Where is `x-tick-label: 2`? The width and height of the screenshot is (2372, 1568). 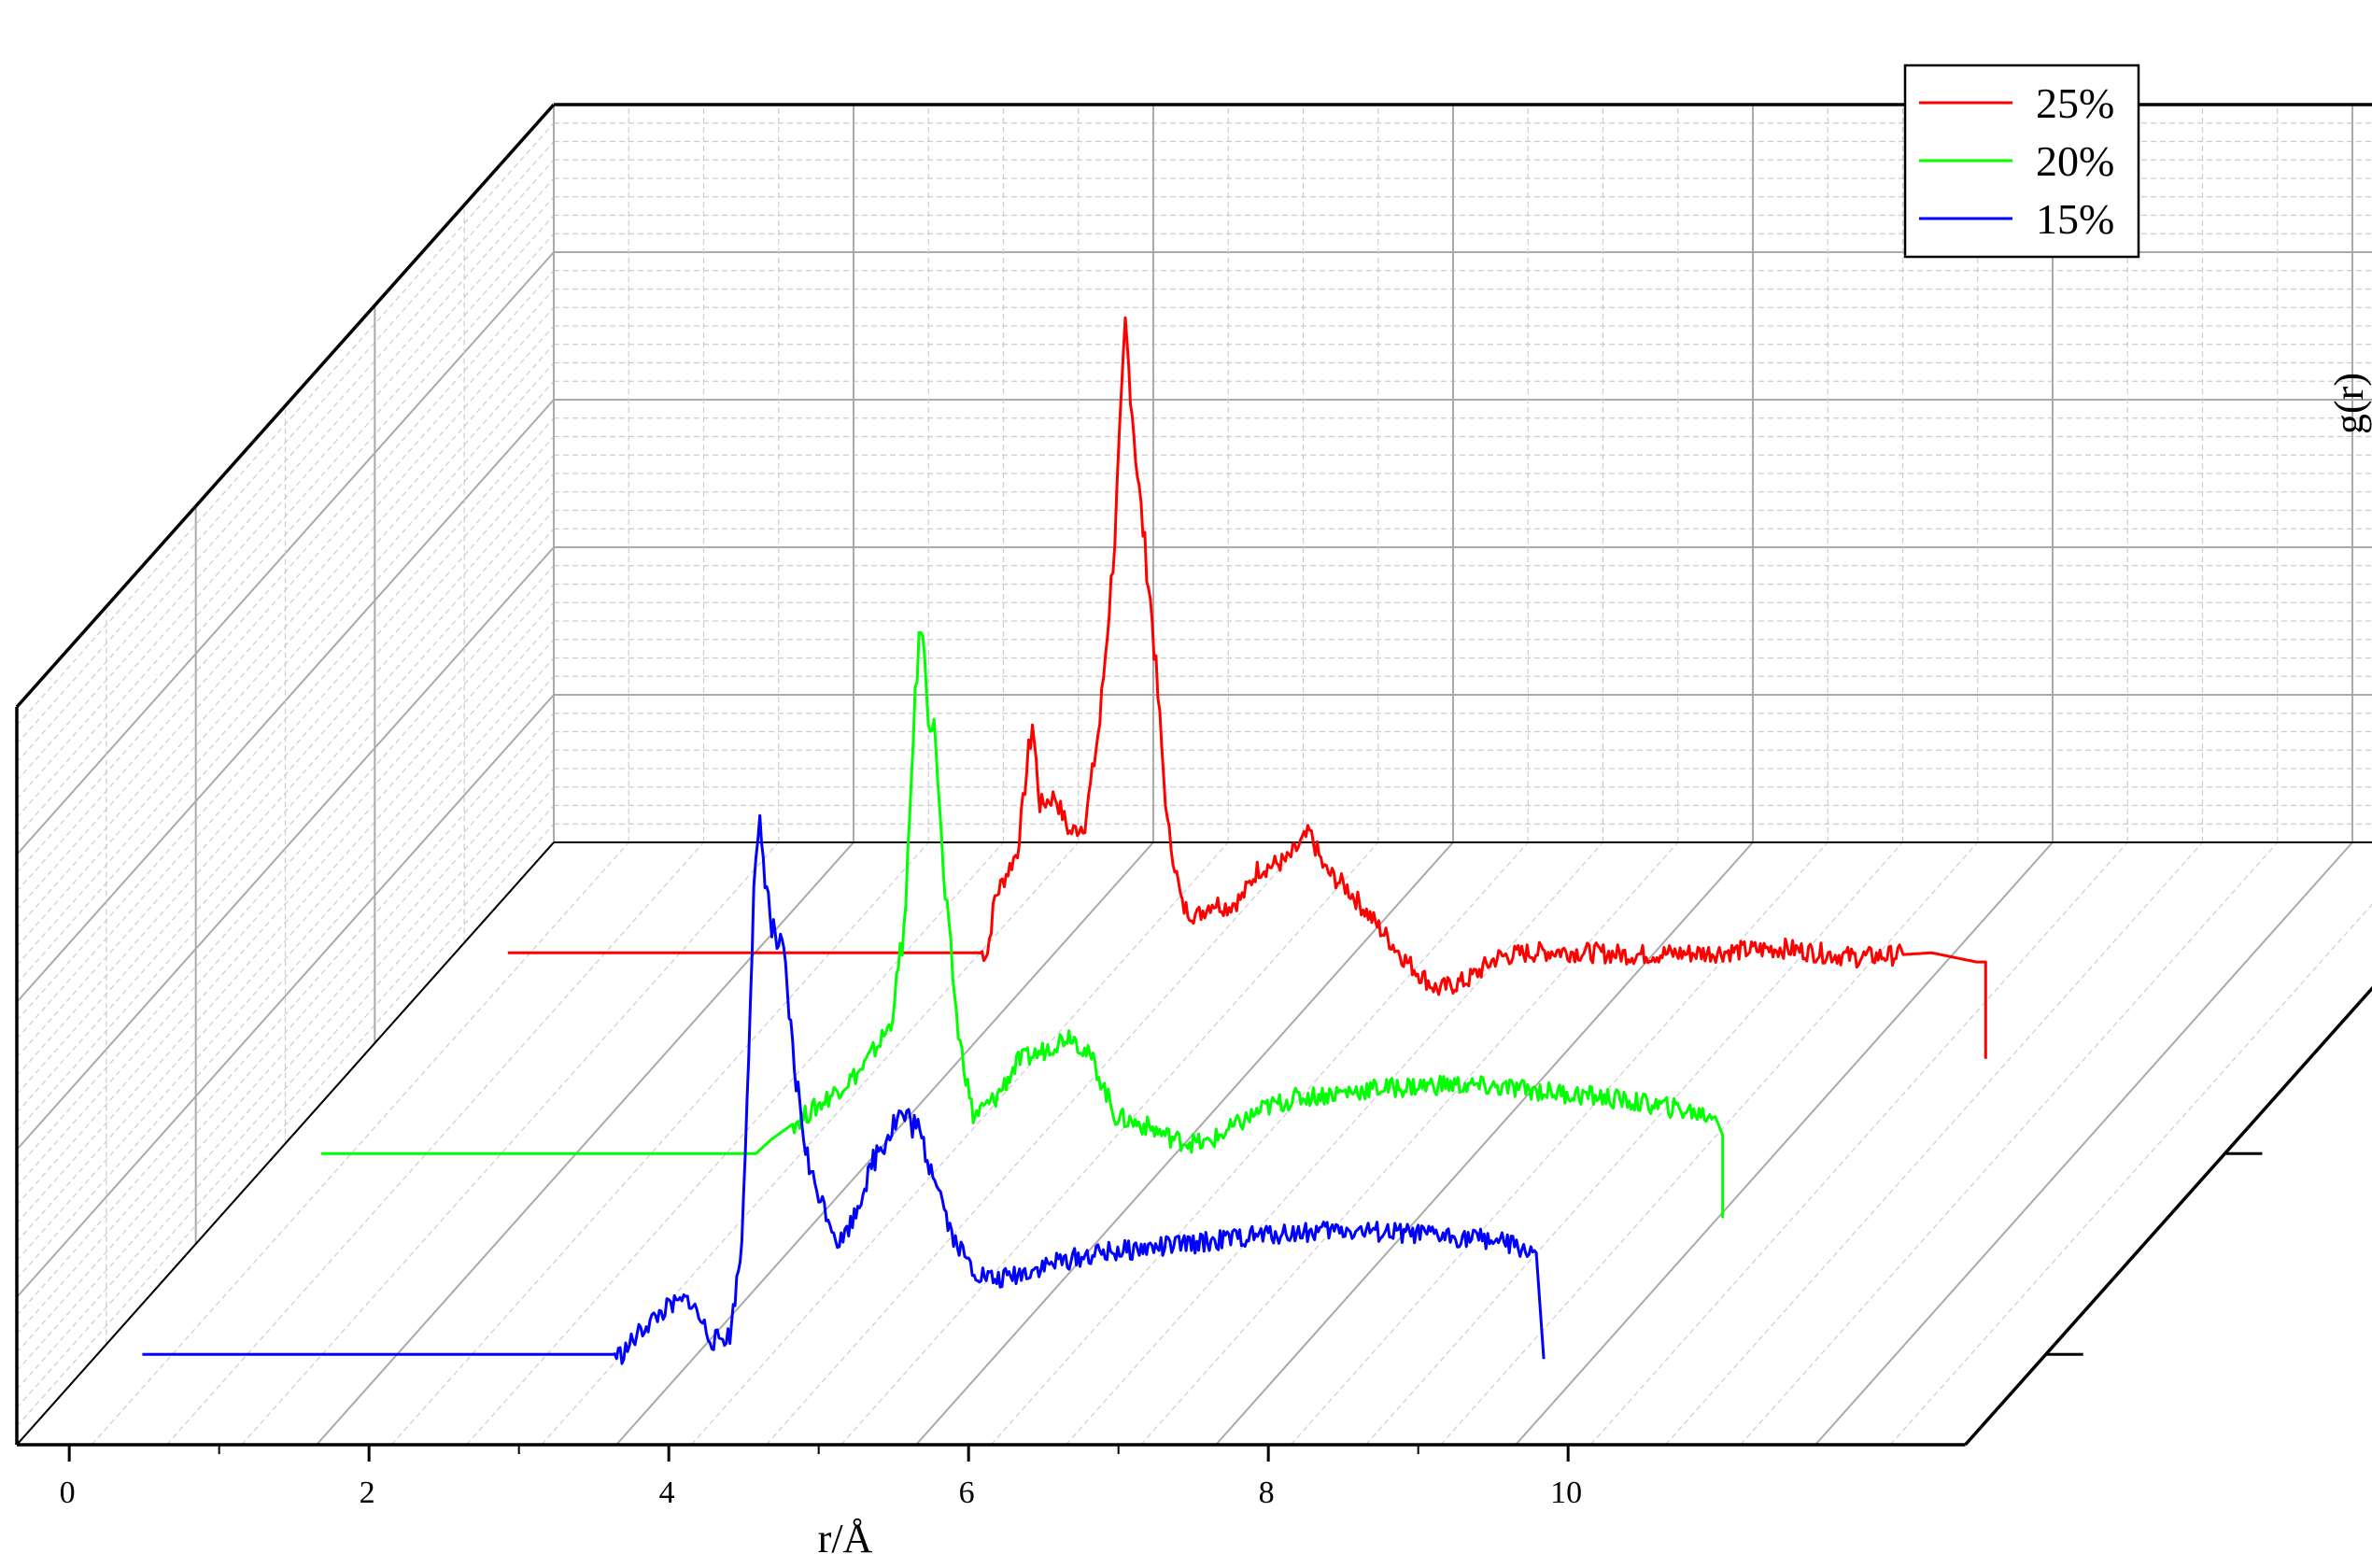 x-tick-label: 2 is located at coordinates (368, 1493).